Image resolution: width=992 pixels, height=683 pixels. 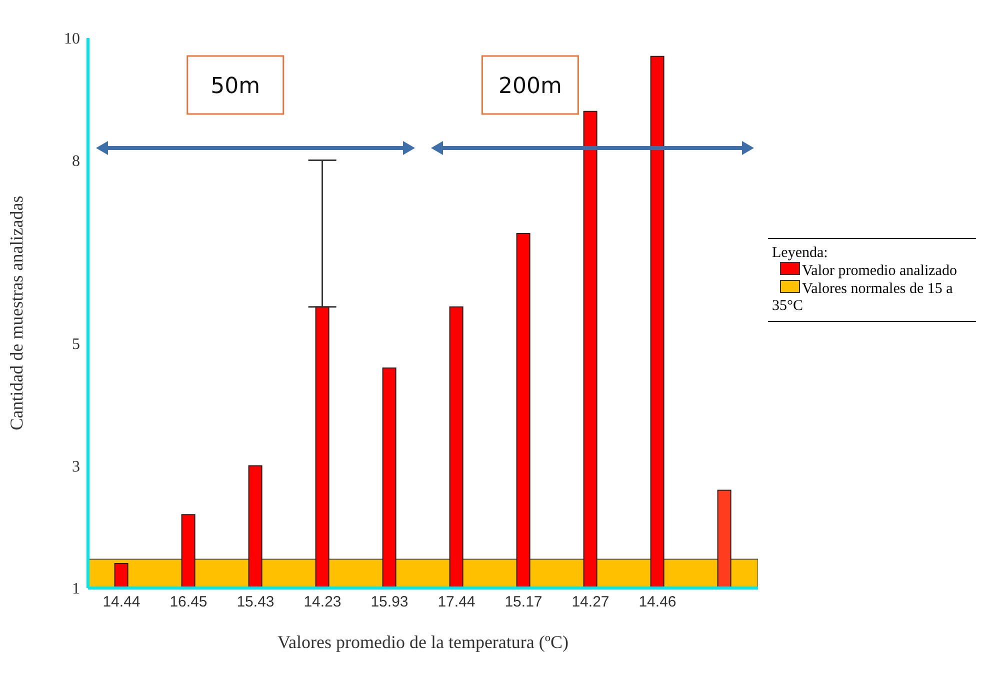 I want to click on x-axis-title: Valores promedio de la temperatura (ºC), so click(x=423, y=642).